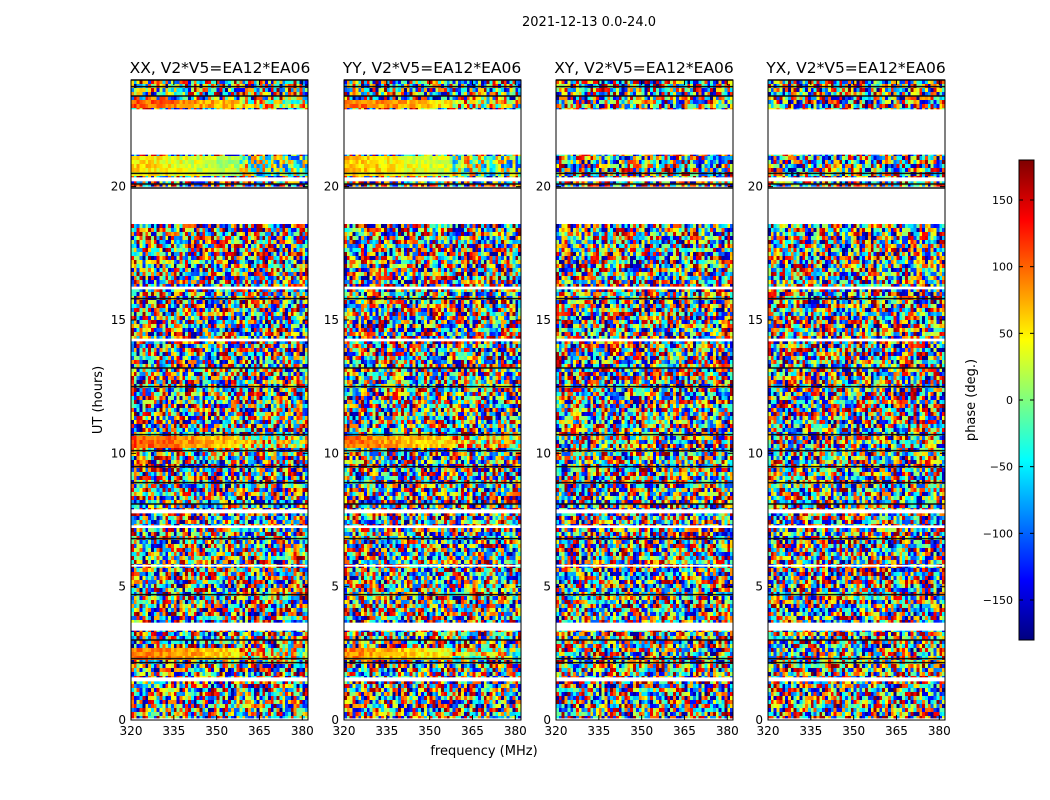 The height and width of the screenshot is (800, 1050). I want to click on colorbar-tick-label: −150, so click(998, 600).